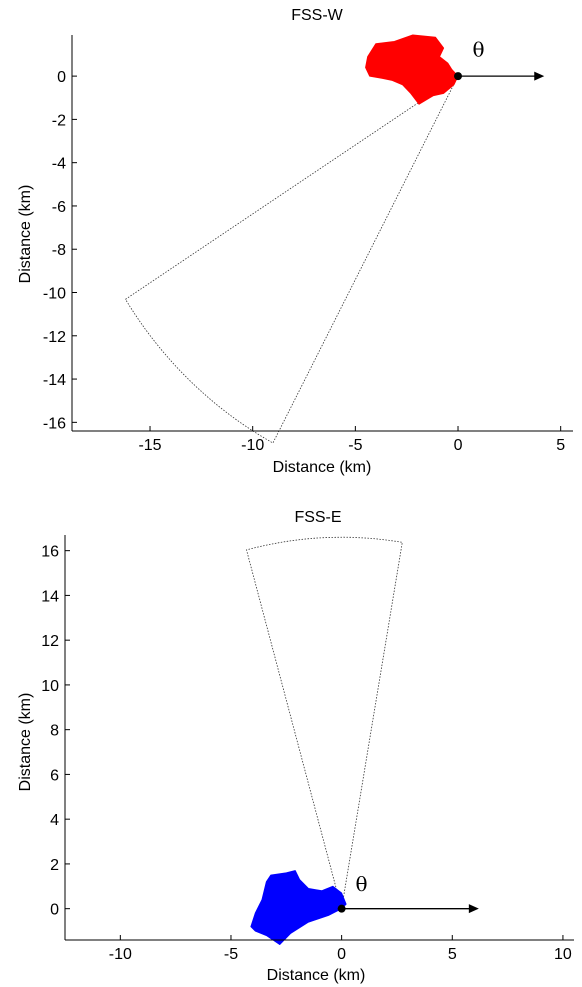 The width and height of the screenshot is (582, 987). What do you see at coordinates (50, 686) in the screenshot?
I see `y-tick-label: 10` at bounding box center [50, 686].